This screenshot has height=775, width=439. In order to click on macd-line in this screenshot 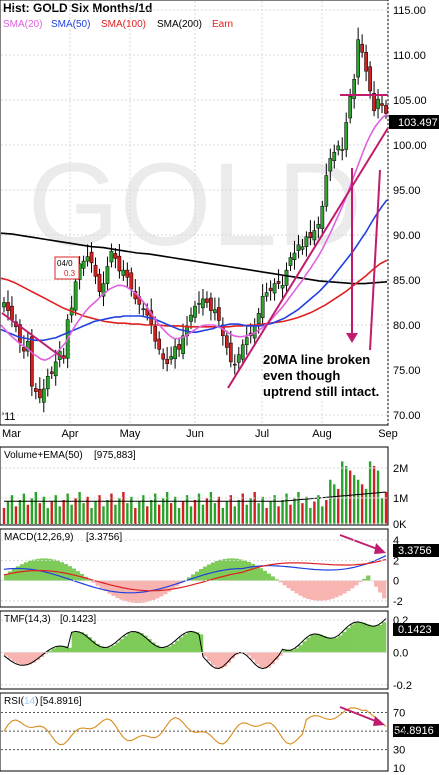, I will do `click(195, 574)`.